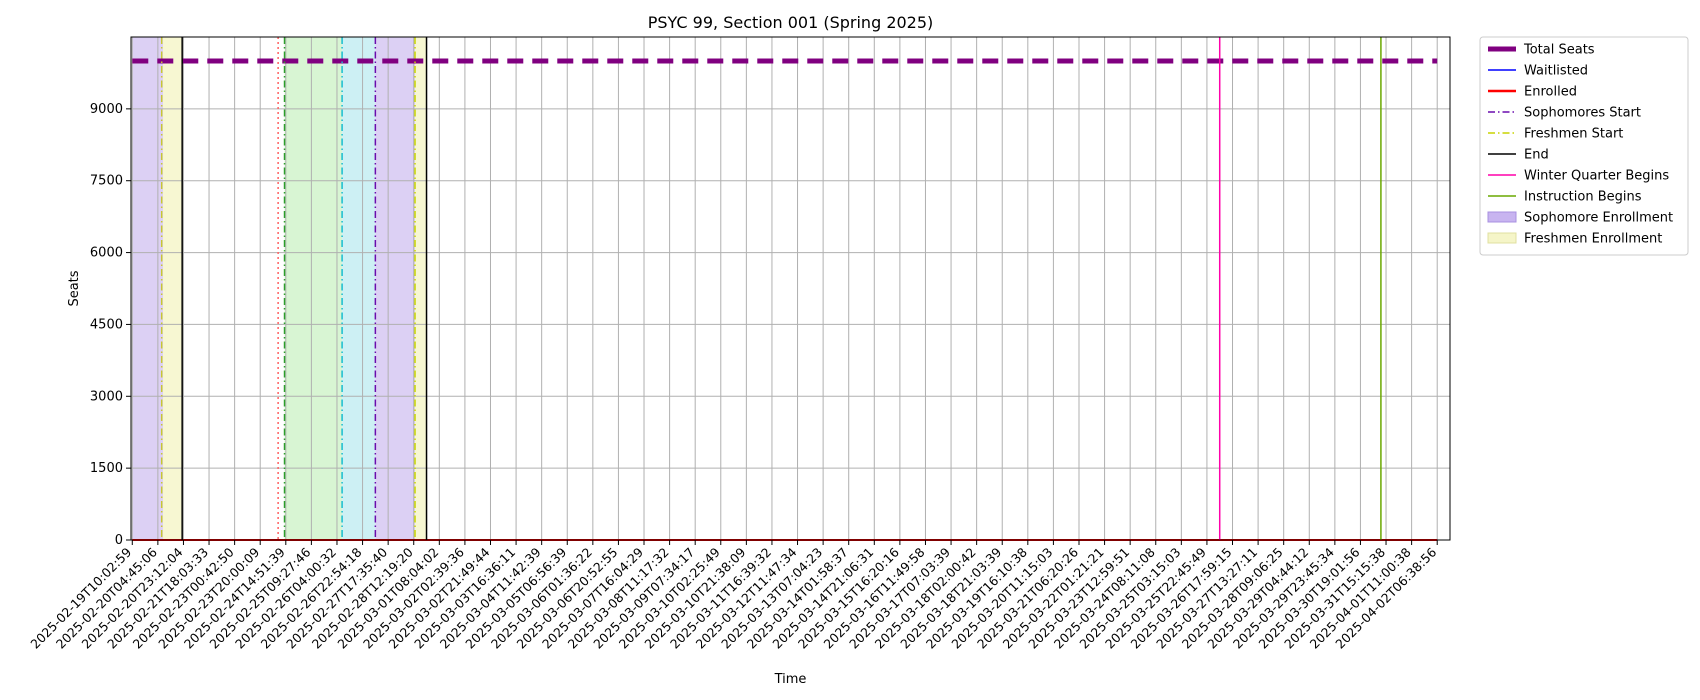 Image resolution: width=1700 pixels, height=700 pixels. Describe the element at coordinates (1573, 134) in the screenshot. I see `legend-label: Freshmen Start` at that location.